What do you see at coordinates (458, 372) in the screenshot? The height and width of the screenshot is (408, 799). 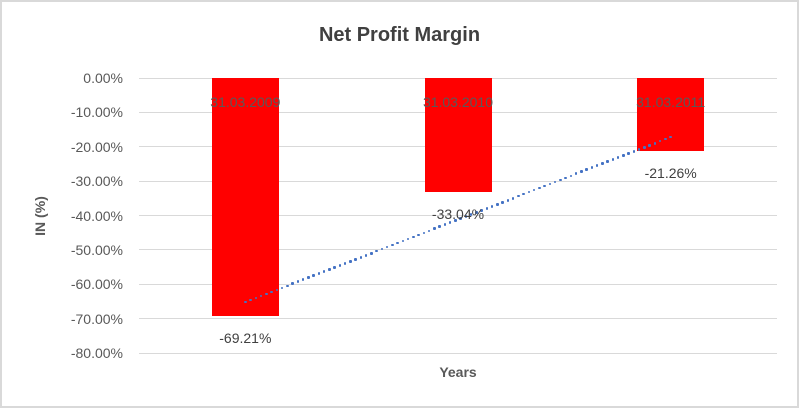 I see `x-axis-title: Years` at bounding box center [458, 372].